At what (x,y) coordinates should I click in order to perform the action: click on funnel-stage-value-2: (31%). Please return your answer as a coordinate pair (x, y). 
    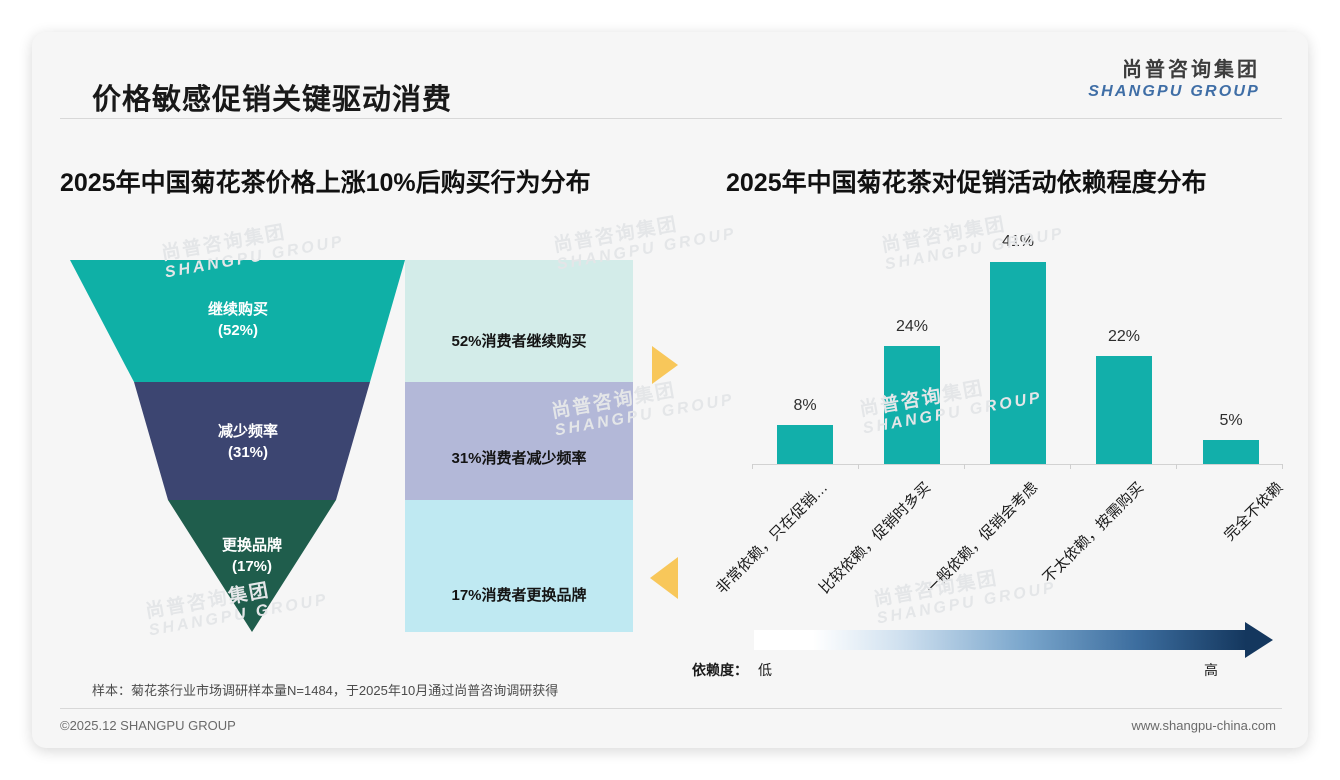
    Looking at the image, I should click on (247, 452).